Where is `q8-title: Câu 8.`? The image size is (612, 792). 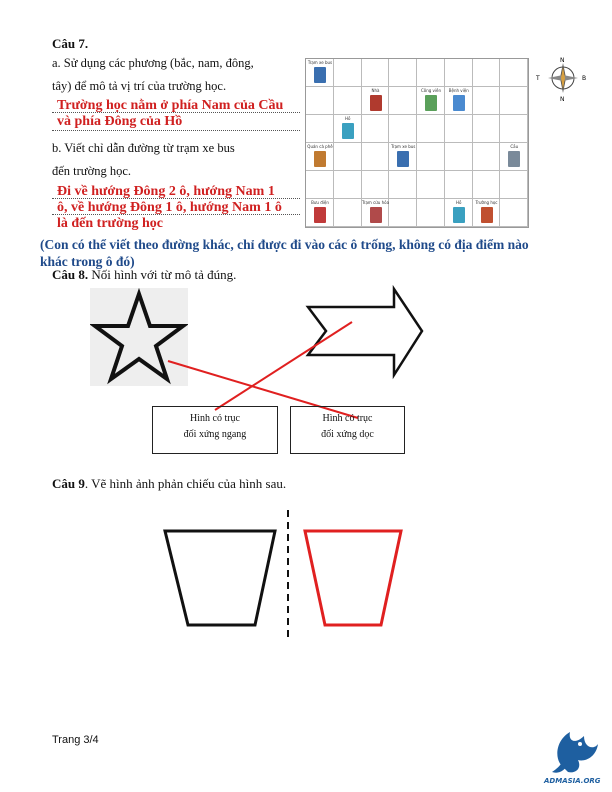
q8-title: Câu 8. is located at coordinates (70, 274).